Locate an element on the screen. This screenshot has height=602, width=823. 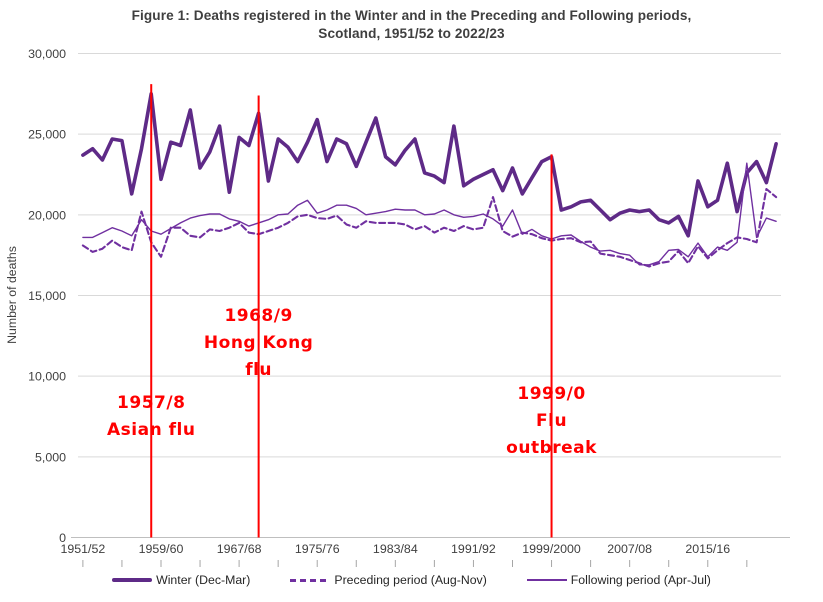
y-tick-label: 0 is located at coordinates (62, 538).